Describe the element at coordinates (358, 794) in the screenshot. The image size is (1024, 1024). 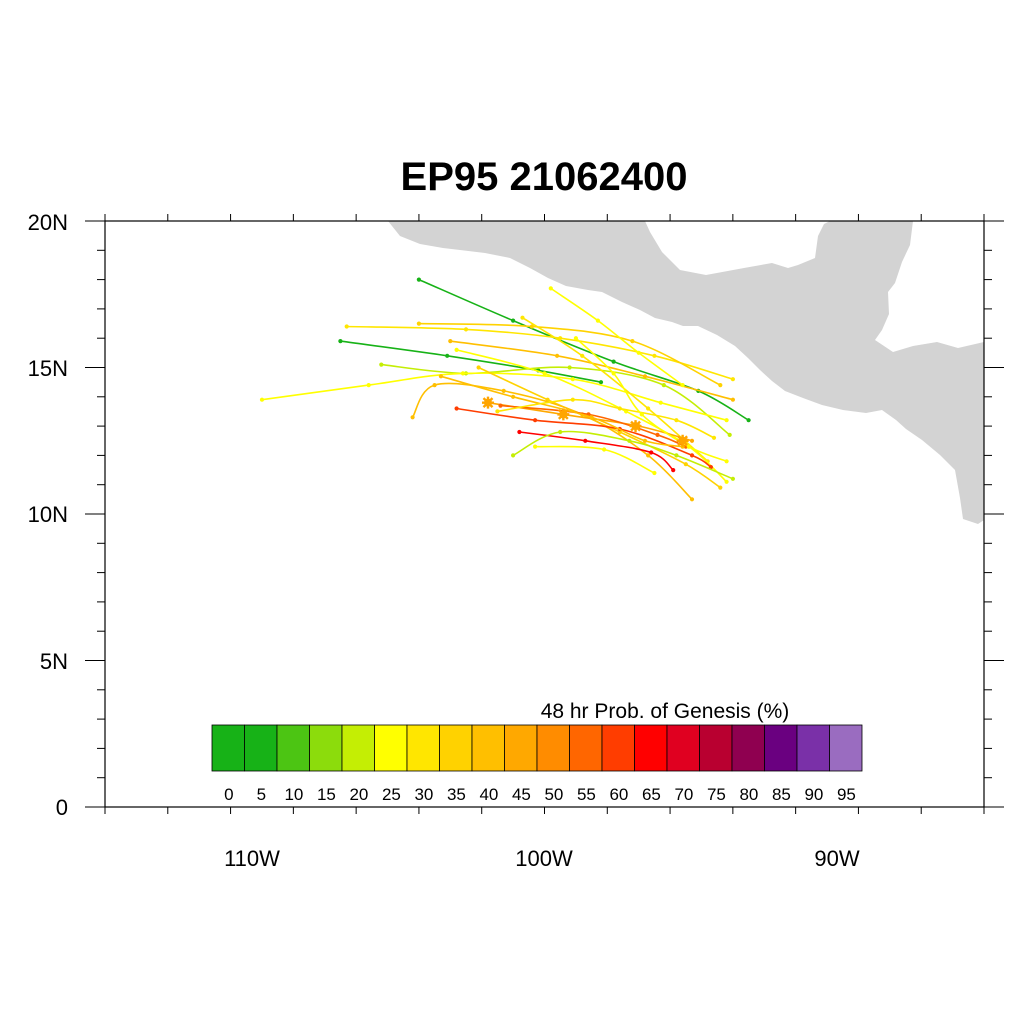
I see `colorbar-label: 20` at that location.